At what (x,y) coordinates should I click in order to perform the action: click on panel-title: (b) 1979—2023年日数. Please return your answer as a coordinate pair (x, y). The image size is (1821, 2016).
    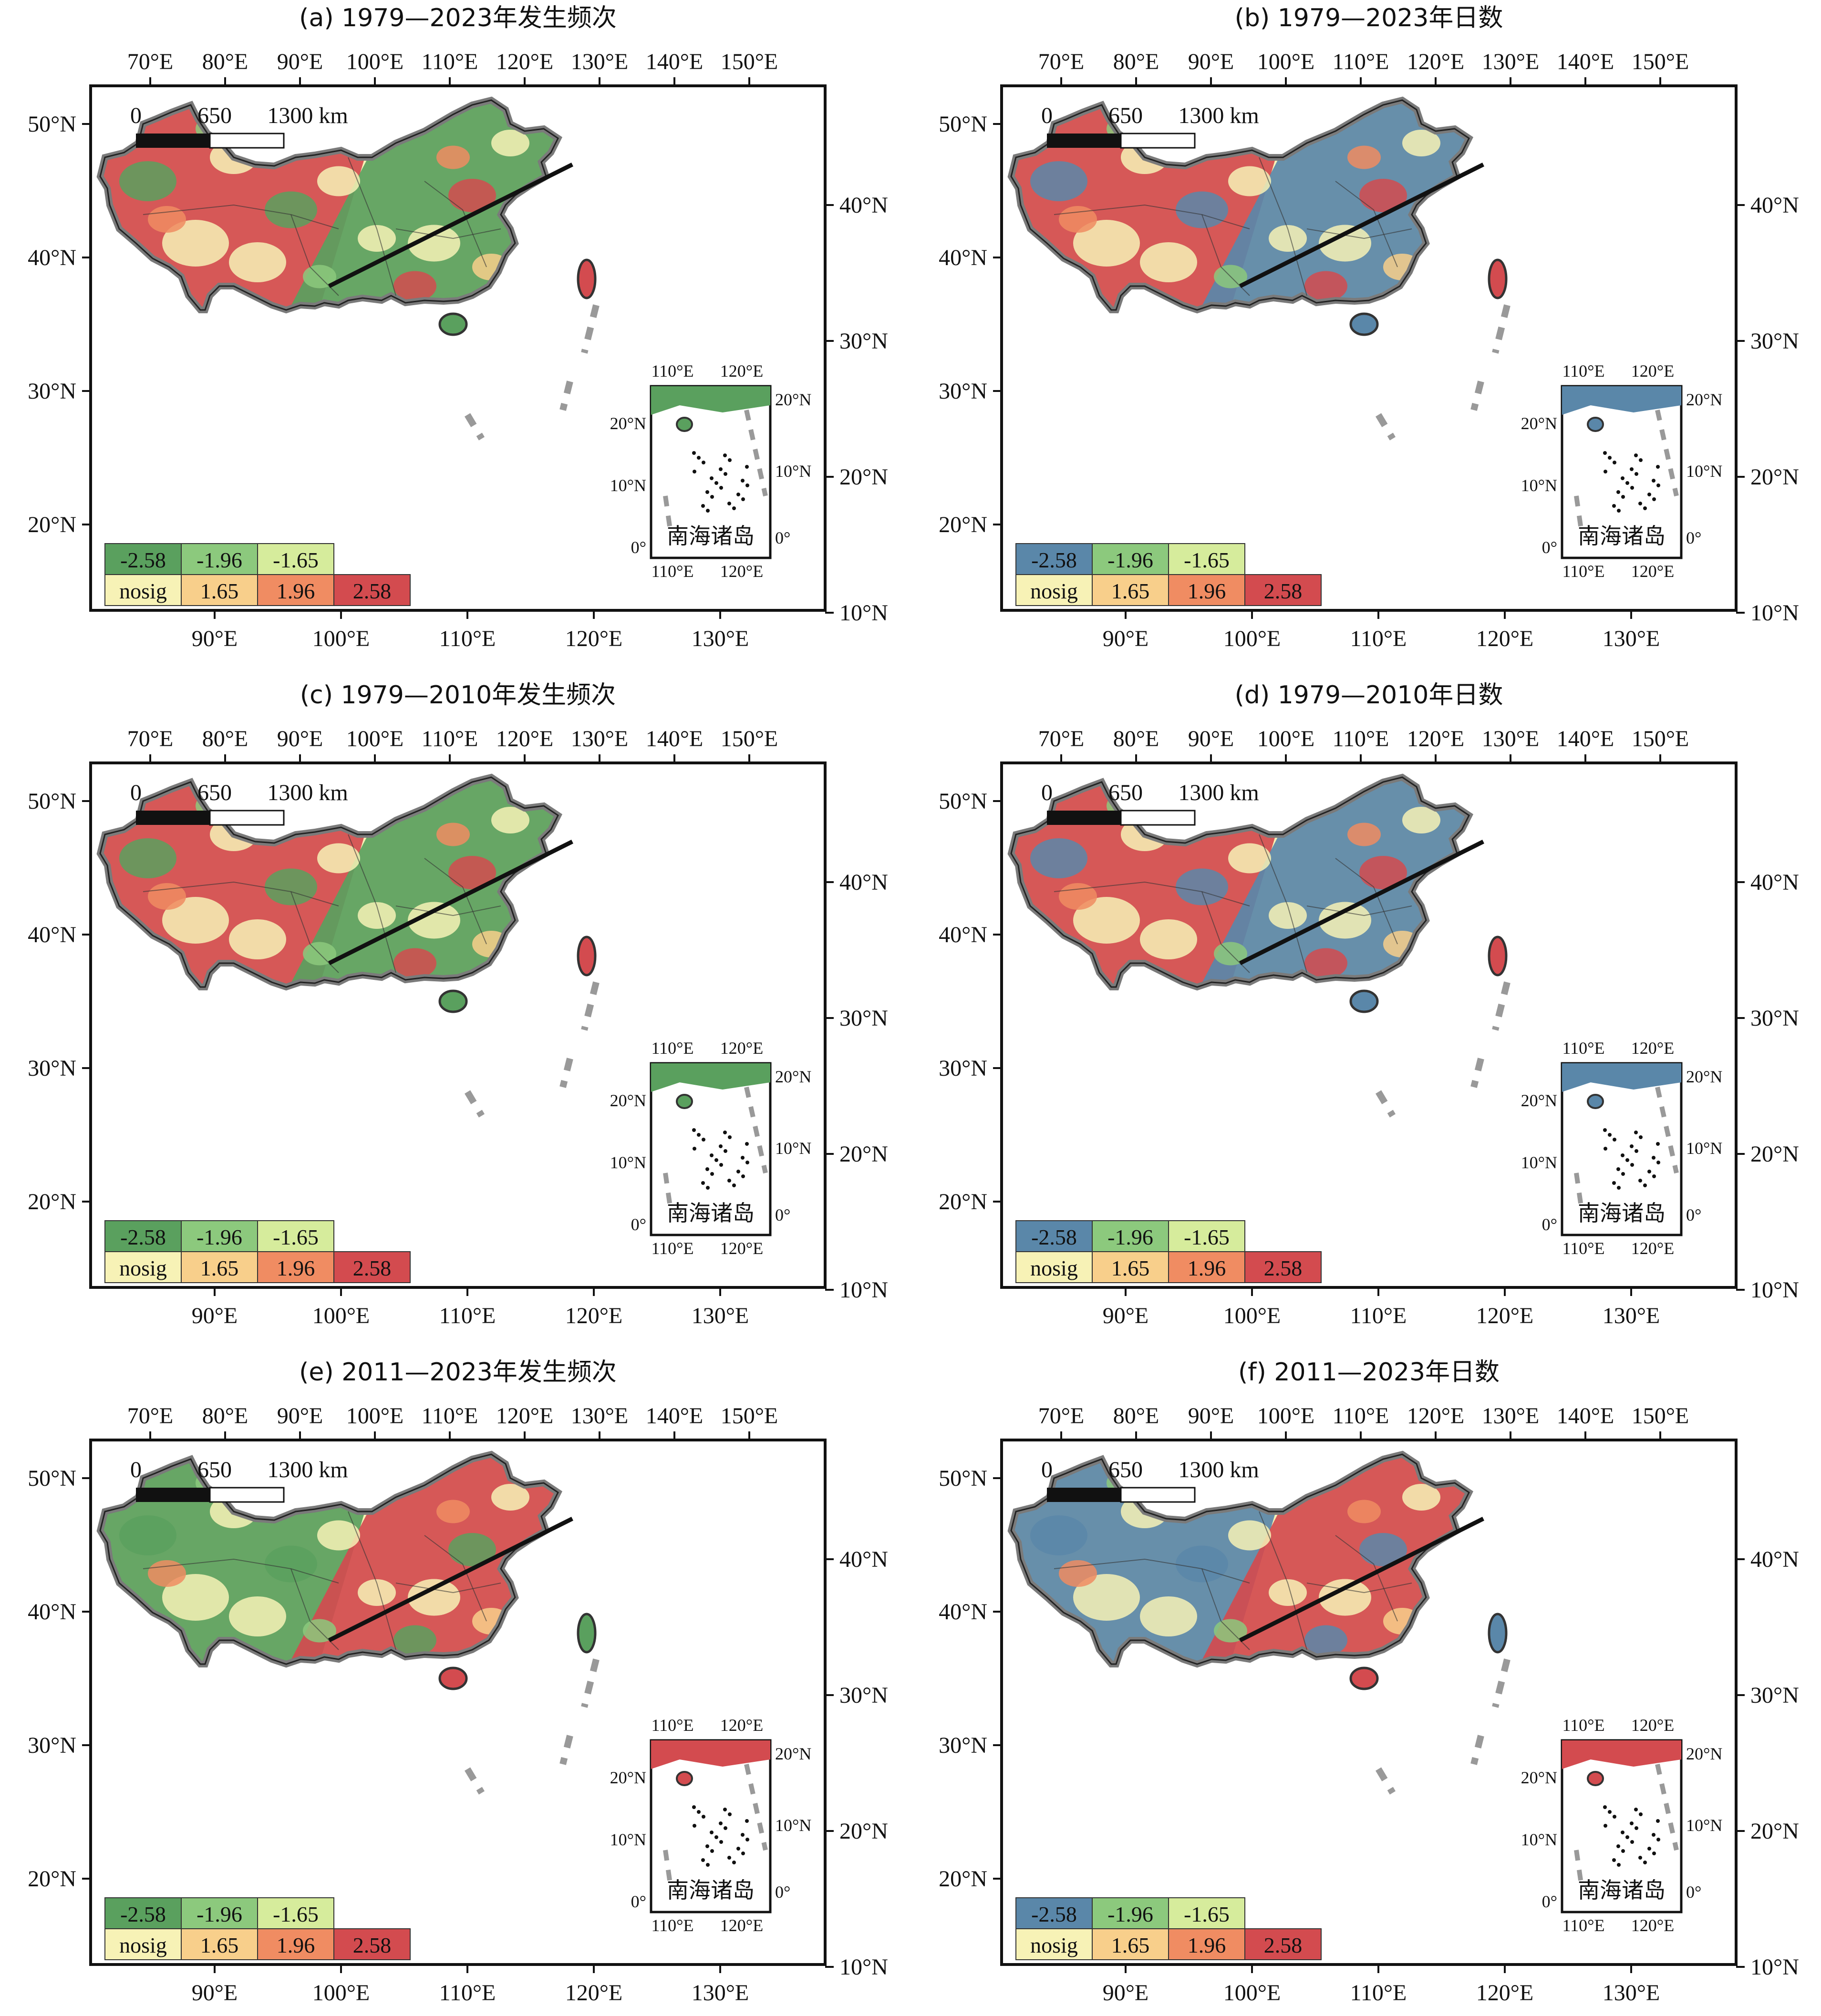
    Looking at the image, I should click on (1369, 18).